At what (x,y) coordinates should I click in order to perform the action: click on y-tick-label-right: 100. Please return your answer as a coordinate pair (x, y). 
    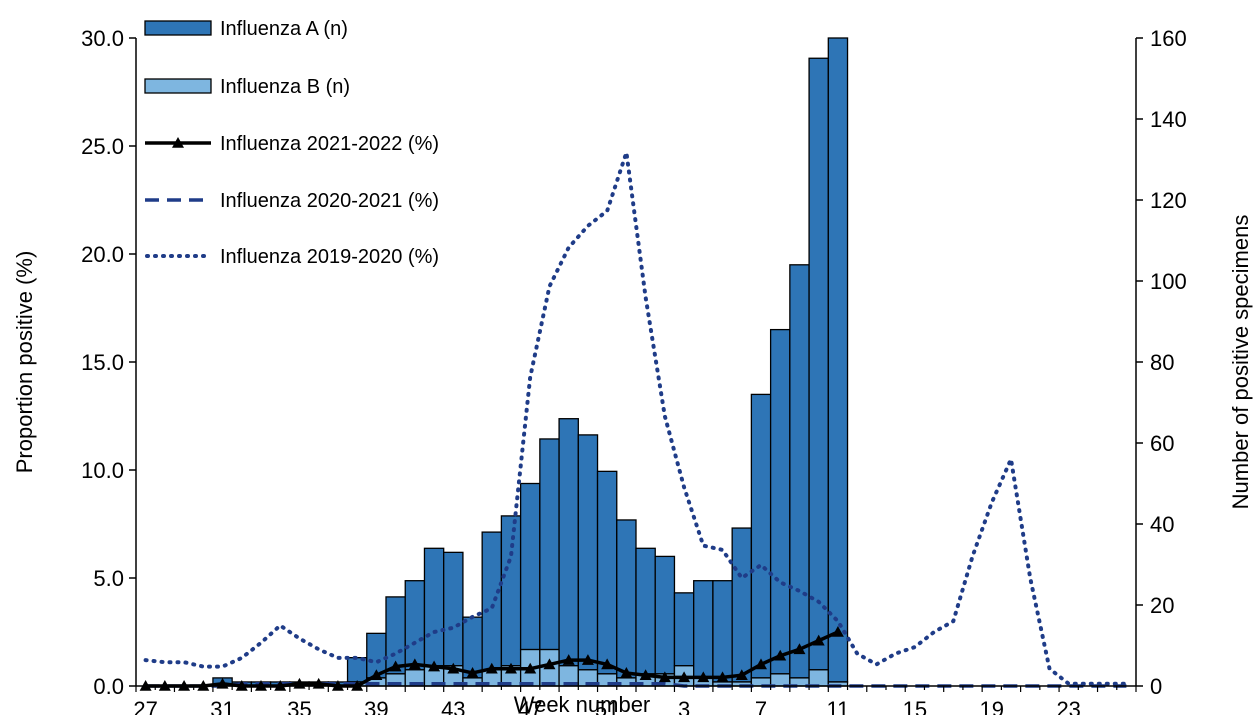
    Looking at the image, I should click on (1168, 281).